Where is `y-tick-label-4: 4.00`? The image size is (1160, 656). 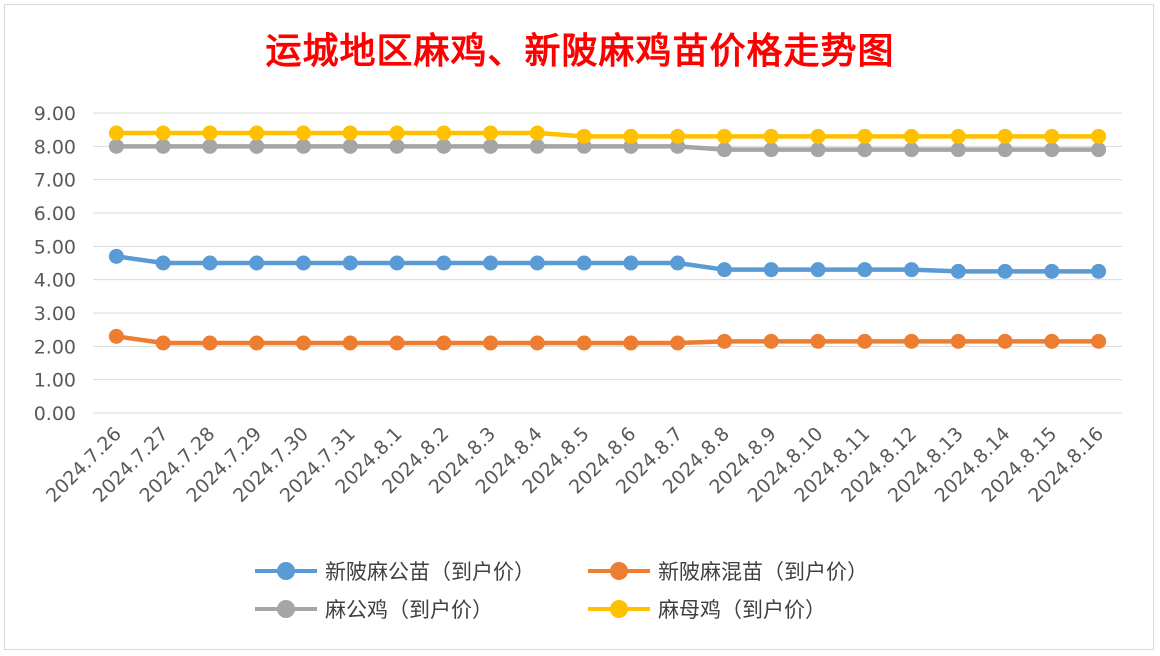 y-tick-label-4: 4.00 is located at coordinates (55, 281).